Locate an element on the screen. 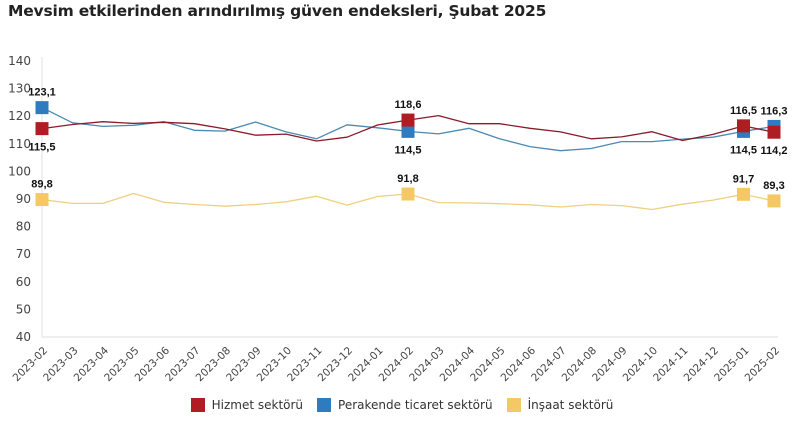 The width and height of the screenshot is (804, 424). y-tick-label: 130 is located at coordinates (19, 89).